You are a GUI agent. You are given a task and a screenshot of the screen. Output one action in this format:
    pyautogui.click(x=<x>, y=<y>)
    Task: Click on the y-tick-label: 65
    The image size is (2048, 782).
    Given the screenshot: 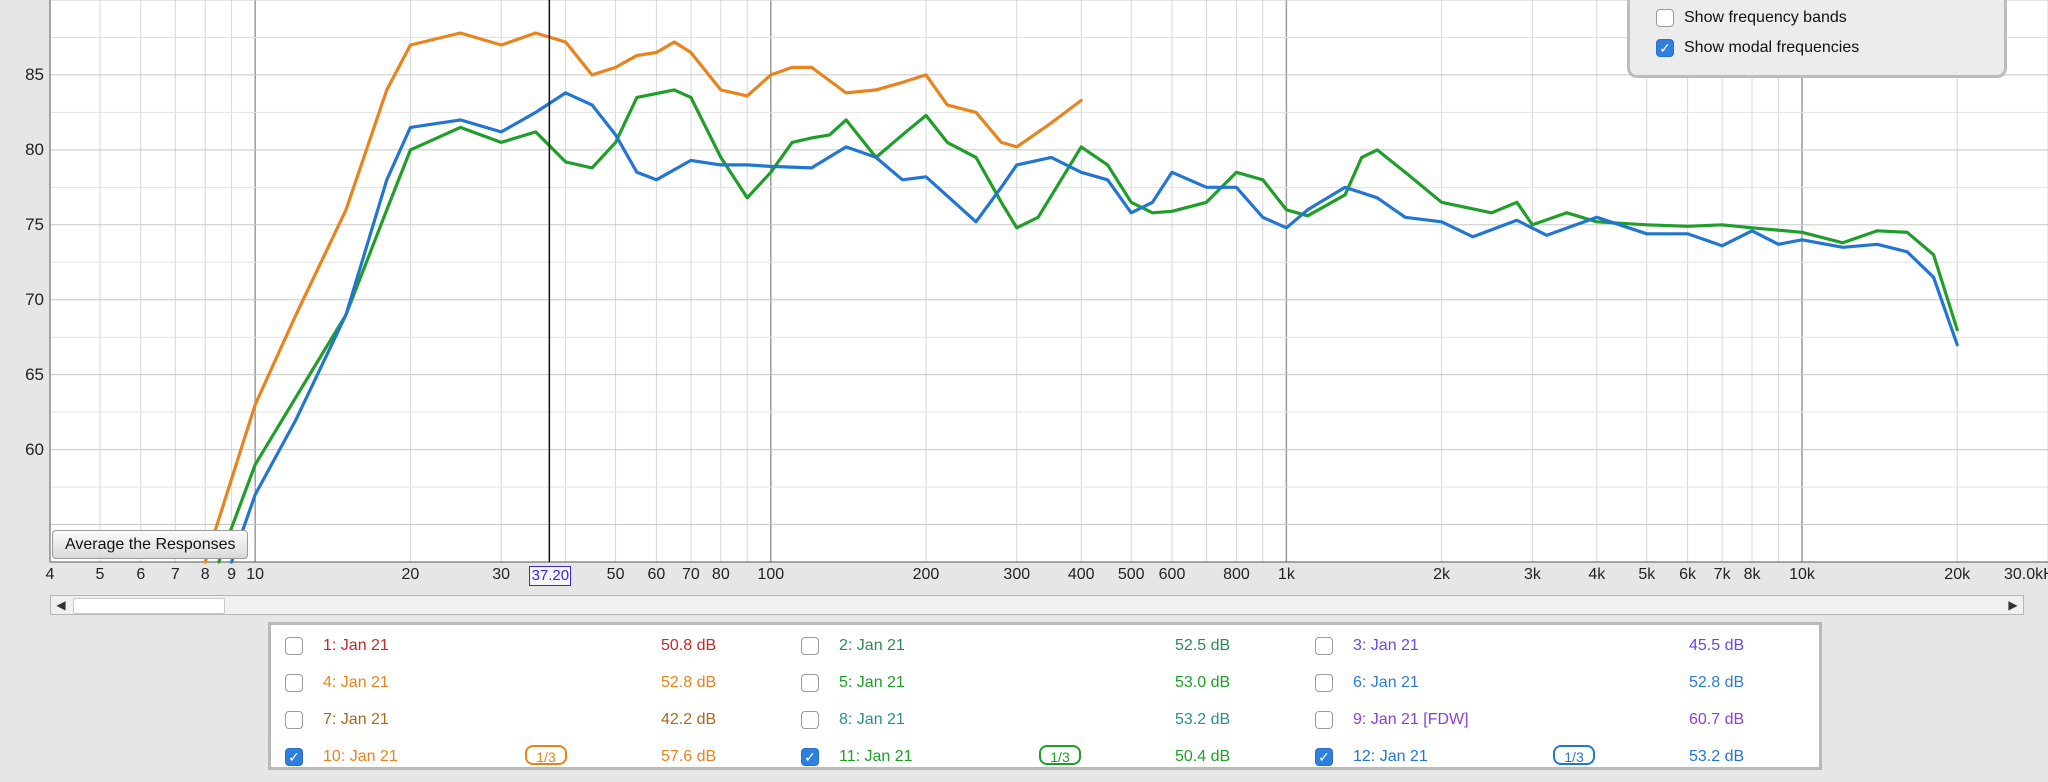 What is the action you would take?
    pyautogui.click(x=34, y=374)
    